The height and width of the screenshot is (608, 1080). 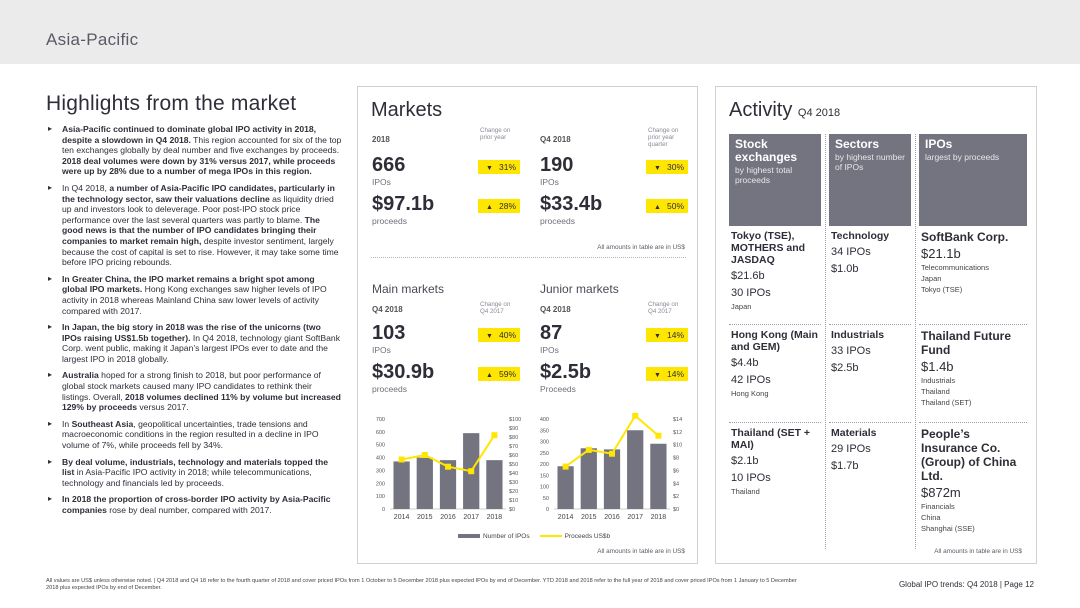 What do you see at coordinates (389, 165) in the screenshot?
I see `ipo-count: 666` at bounding box center [389, 165].